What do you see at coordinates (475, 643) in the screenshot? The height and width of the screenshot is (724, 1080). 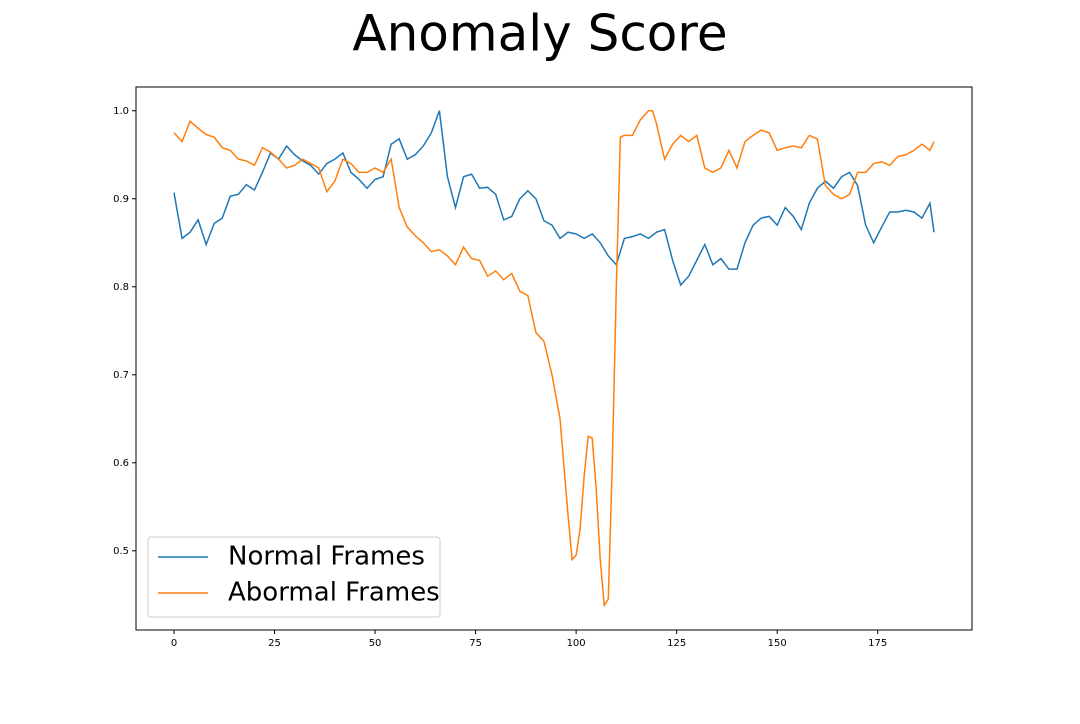 I see `x-tick-label: 75` at bounding box center [475, 643].